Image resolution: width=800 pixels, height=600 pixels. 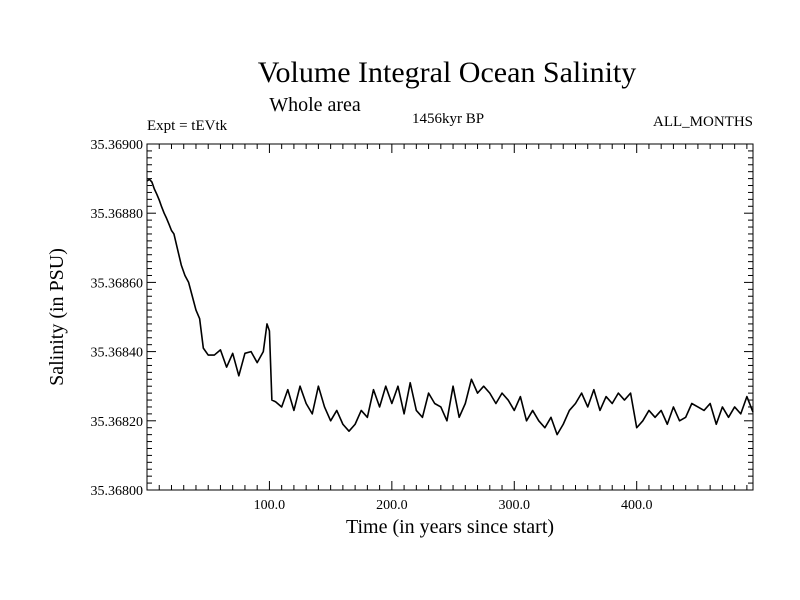 I want to click on y-tick-label: 35.36860, so click(x=117, y=283).